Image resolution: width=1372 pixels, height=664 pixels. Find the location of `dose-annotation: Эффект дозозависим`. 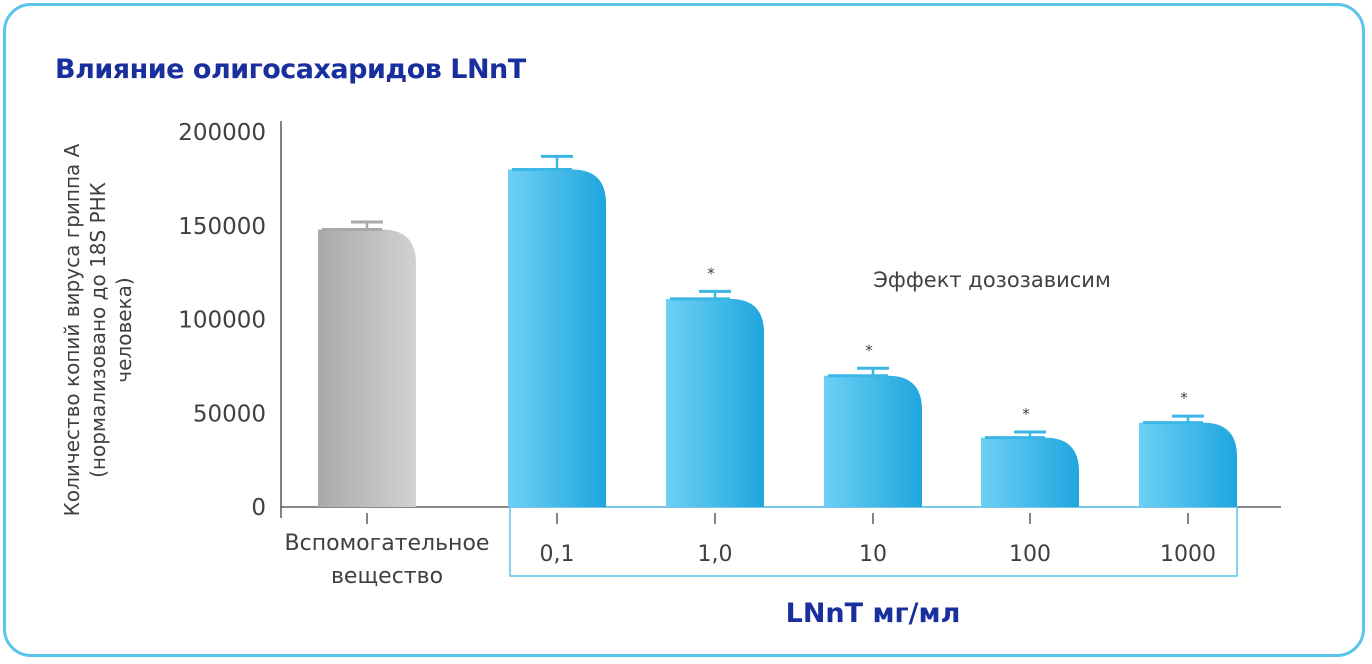

dose-annotation: Эффект дозозависим is located at coordinates (992, 280).